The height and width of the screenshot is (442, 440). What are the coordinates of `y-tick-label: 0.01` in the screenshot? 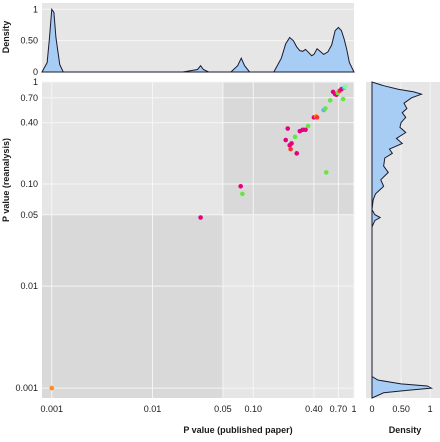 It's located at (29, 286).